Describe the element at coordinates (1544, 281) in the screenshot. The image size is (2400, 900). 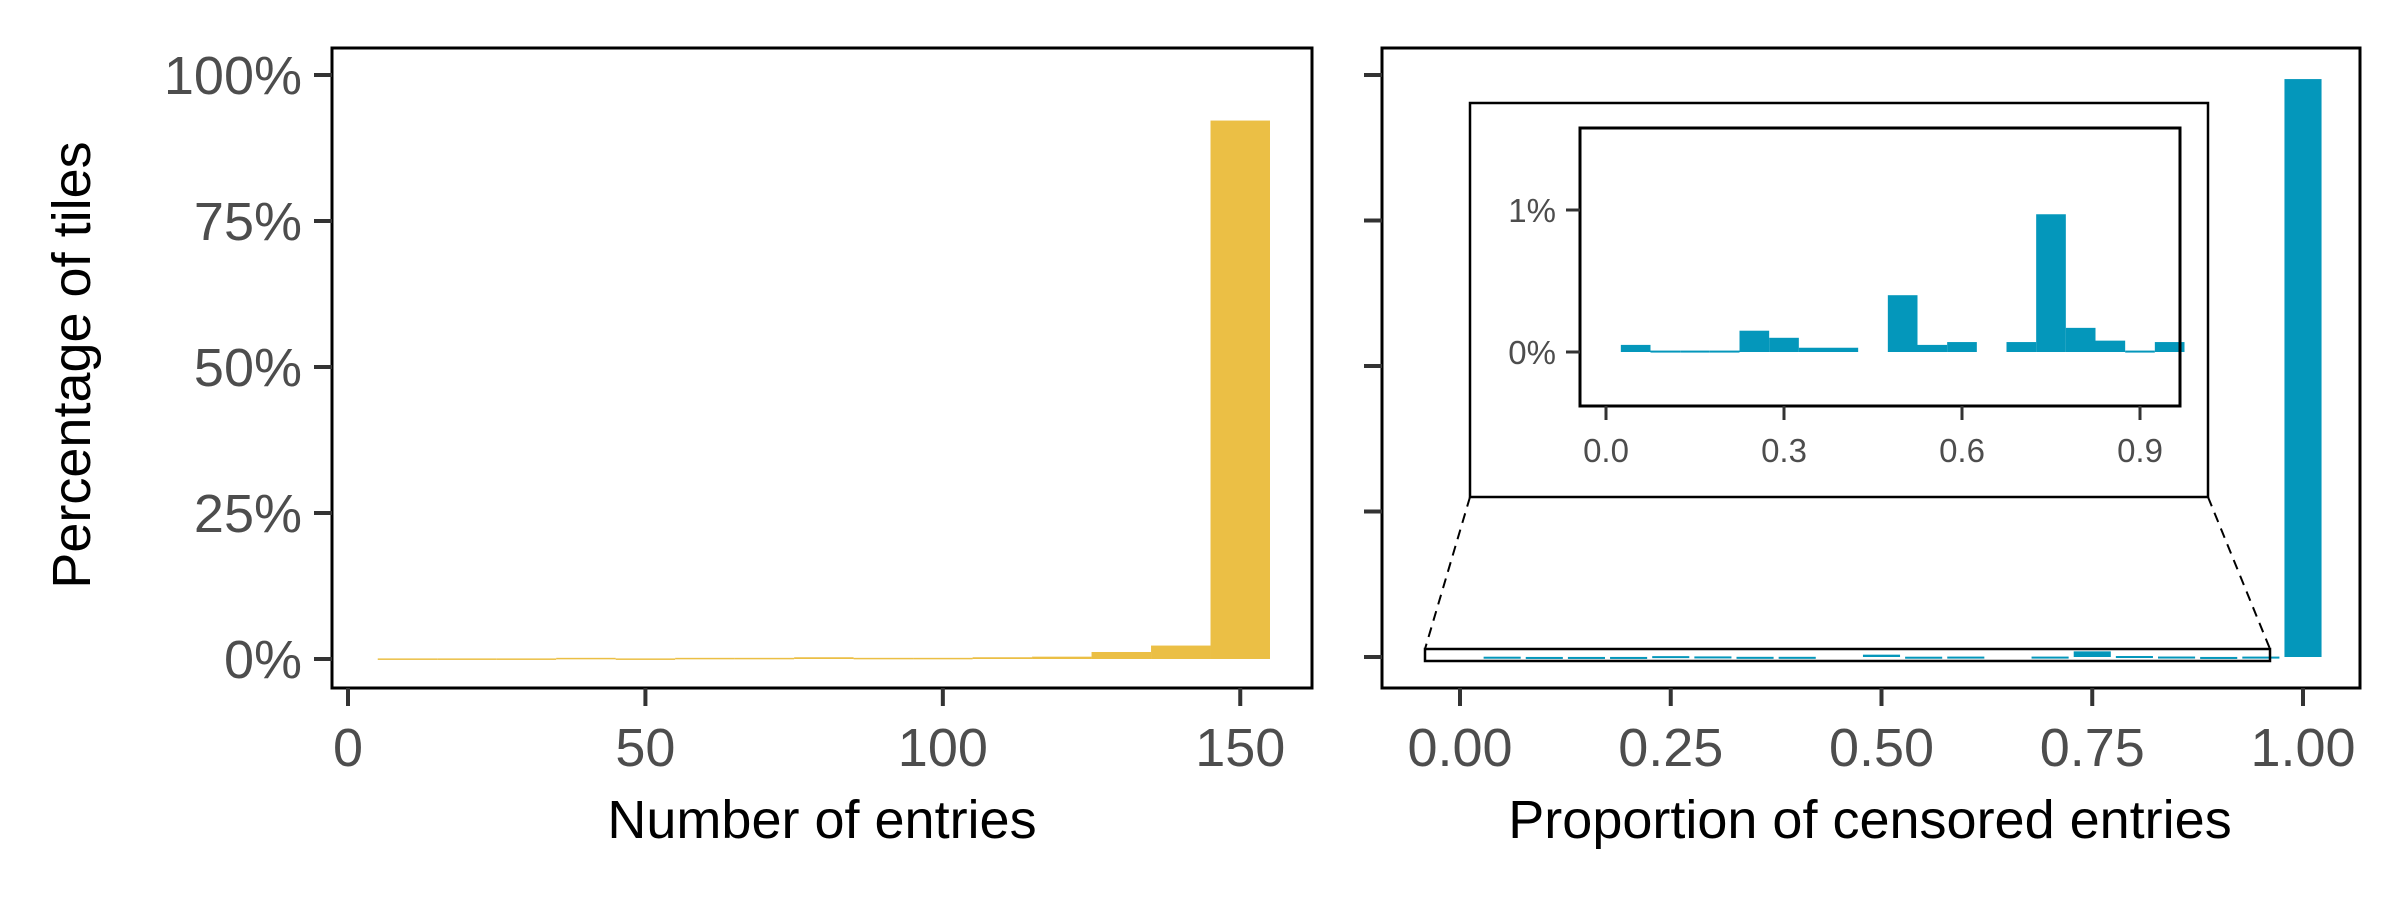
I see `inset-y-ticks: 0% 1%` at that location.